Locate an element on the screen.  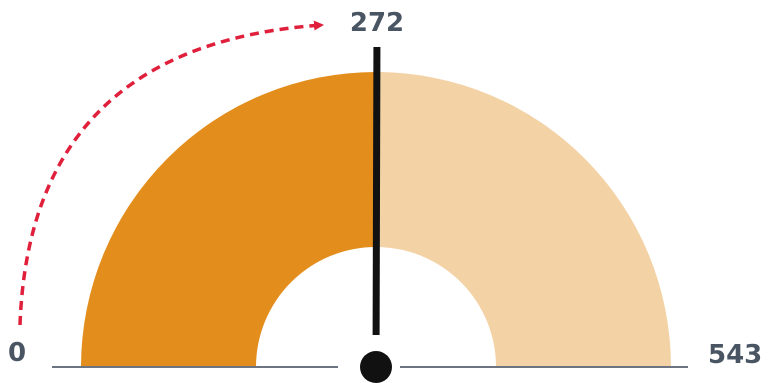
value-label: 272 is located at coordinates (377, 23).